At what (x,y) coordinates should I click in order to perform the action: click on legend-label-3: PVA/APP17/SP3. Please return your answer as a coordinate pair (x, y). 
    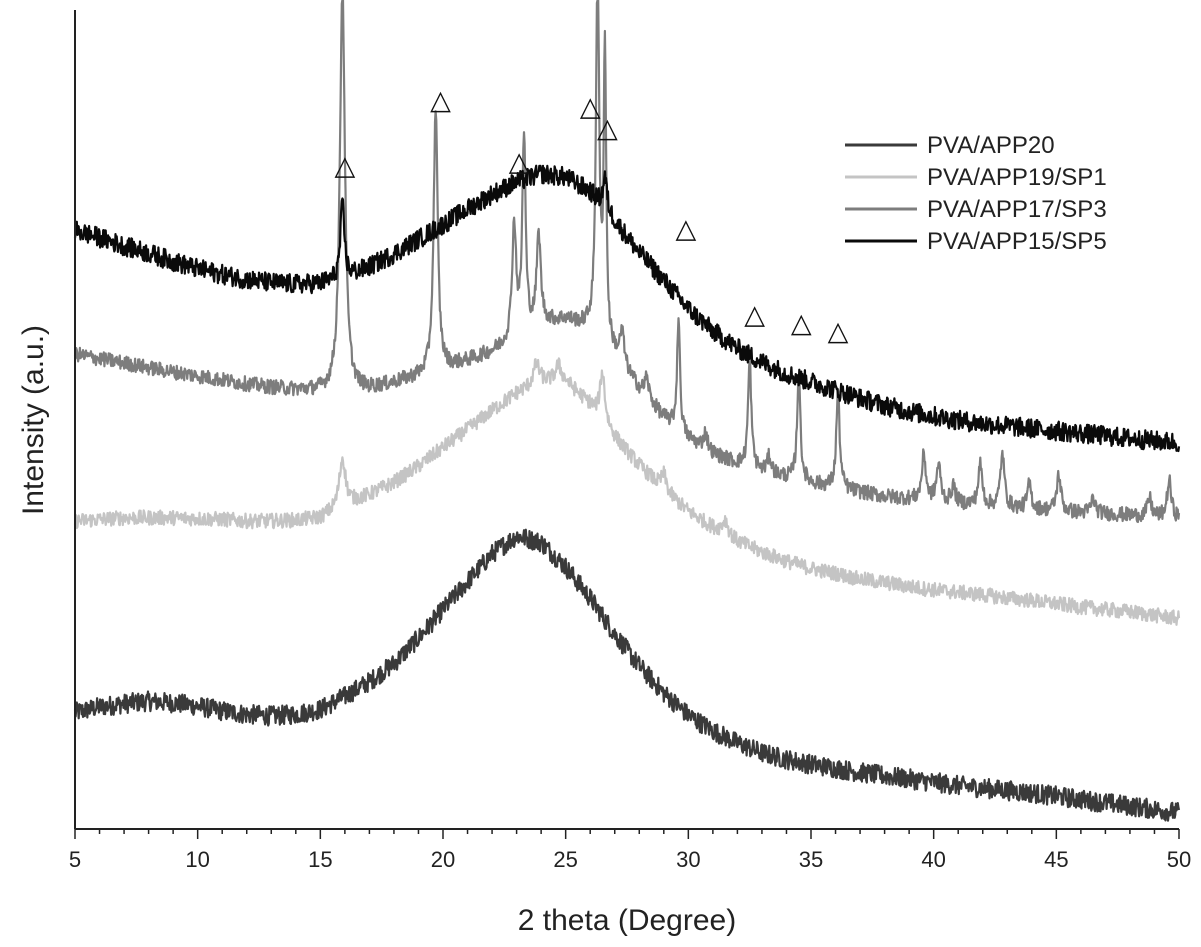
    Looking at the image, I should click on (1017, 209).